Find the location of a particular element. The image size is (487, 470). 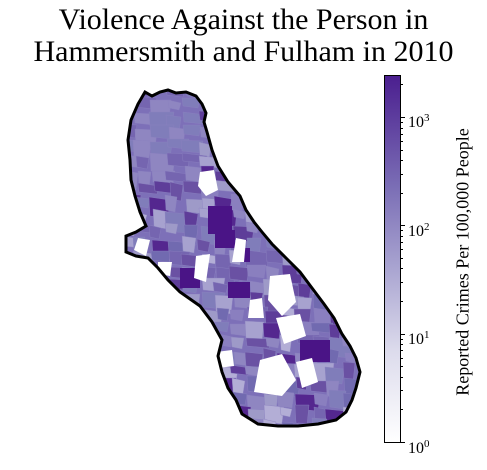

colorbar-tick-label-1: 10¹ is located at coordinates (419, 338).